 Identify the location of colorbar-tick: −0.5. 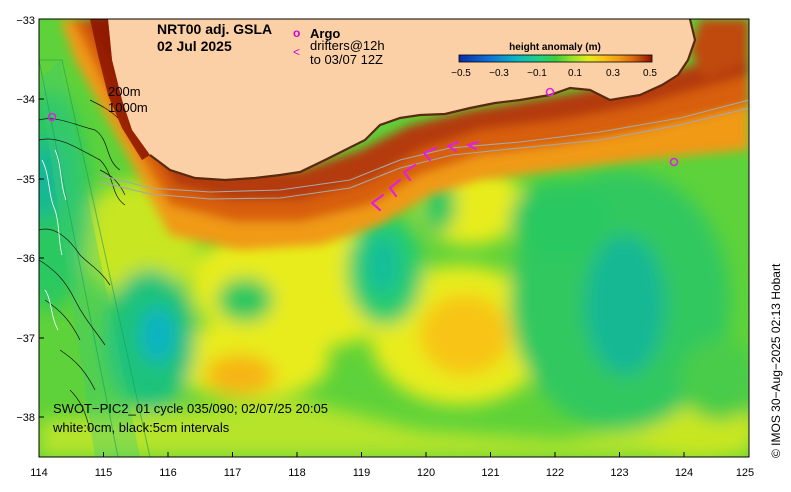
(461, 73).